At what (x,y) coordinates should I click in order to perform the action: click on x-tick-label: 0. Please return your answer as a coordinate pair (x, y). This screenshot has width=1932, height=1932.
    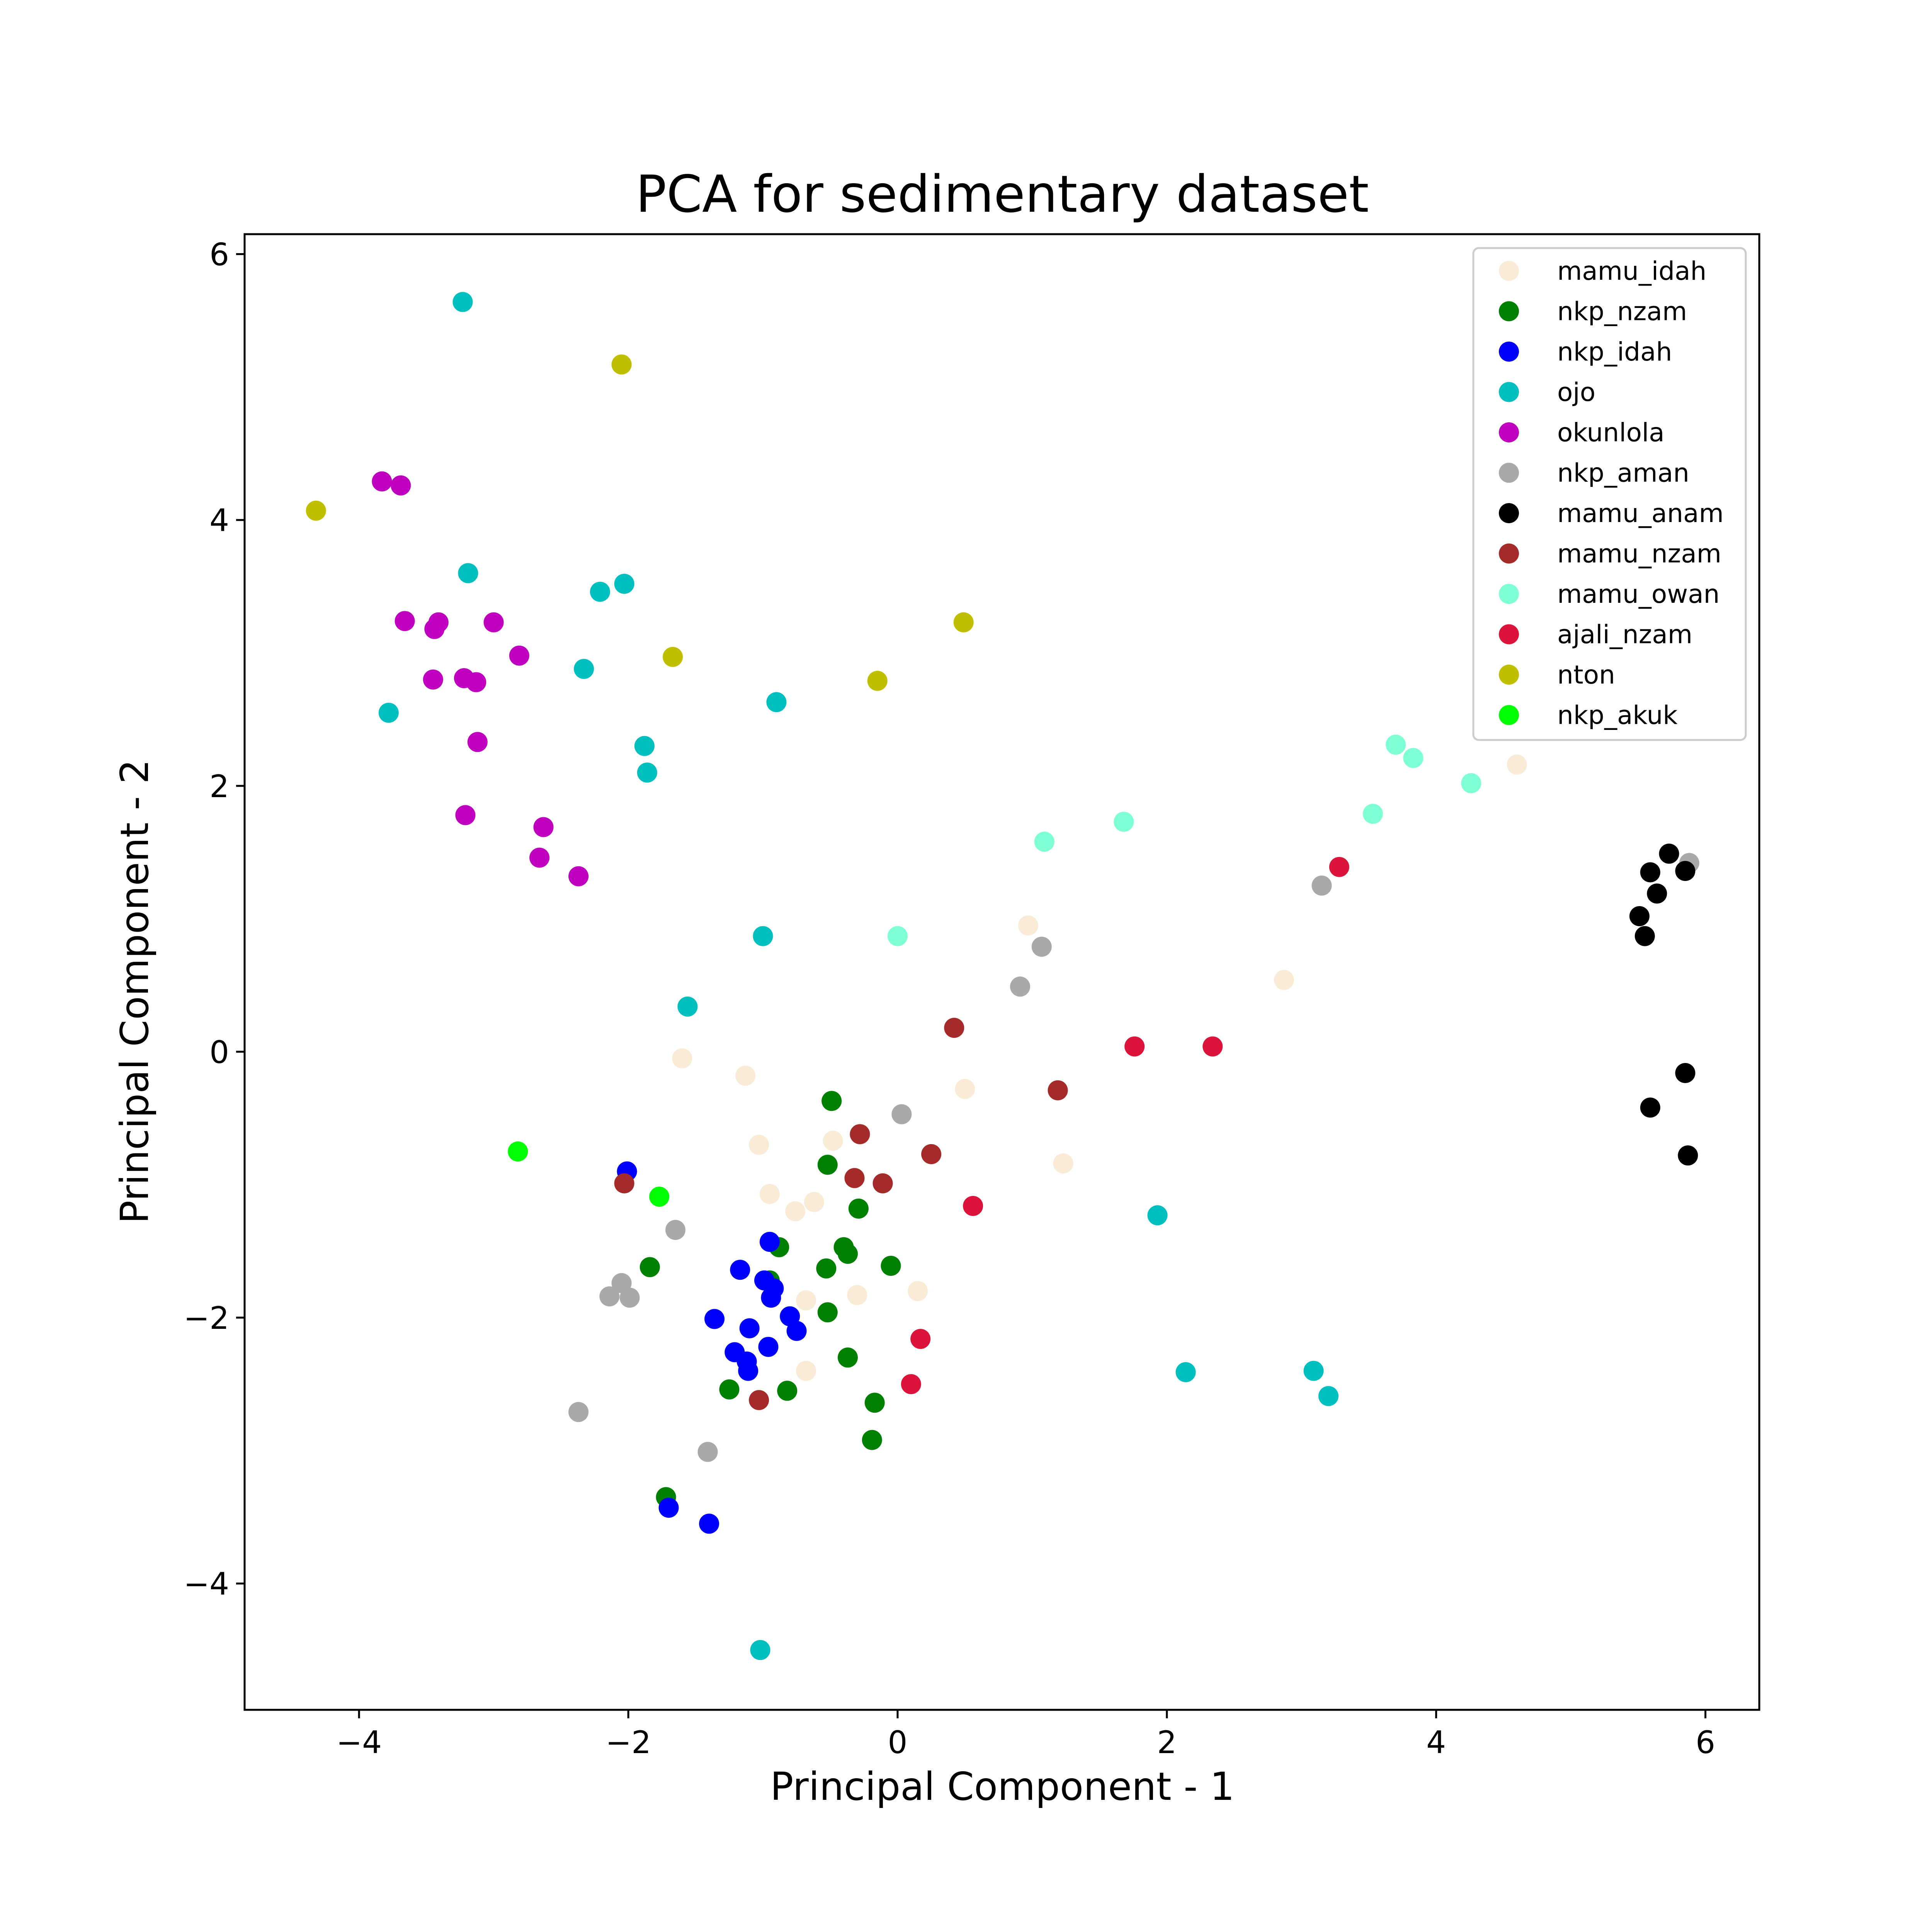
    Looking at the image, I should click on (898, 1742).